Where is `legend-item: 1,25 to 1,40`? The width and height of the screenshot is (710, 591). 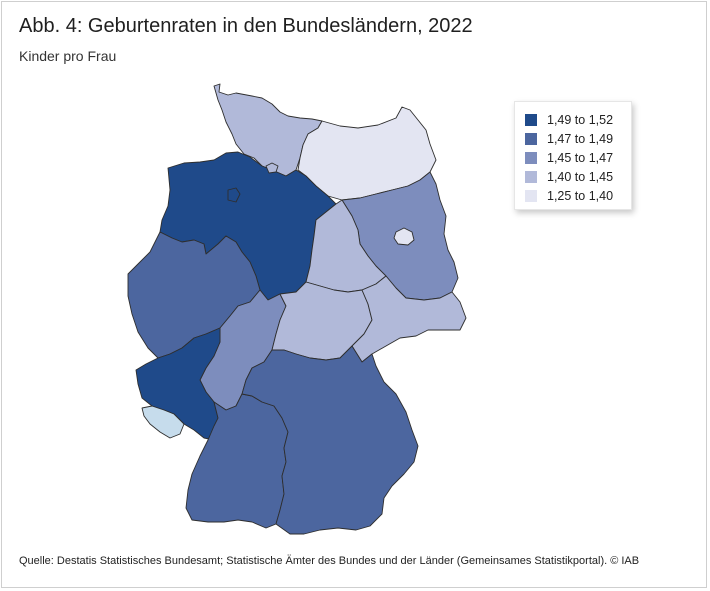
legend-item: 1,25 to 1,40 is located at coordinates (573, 195).